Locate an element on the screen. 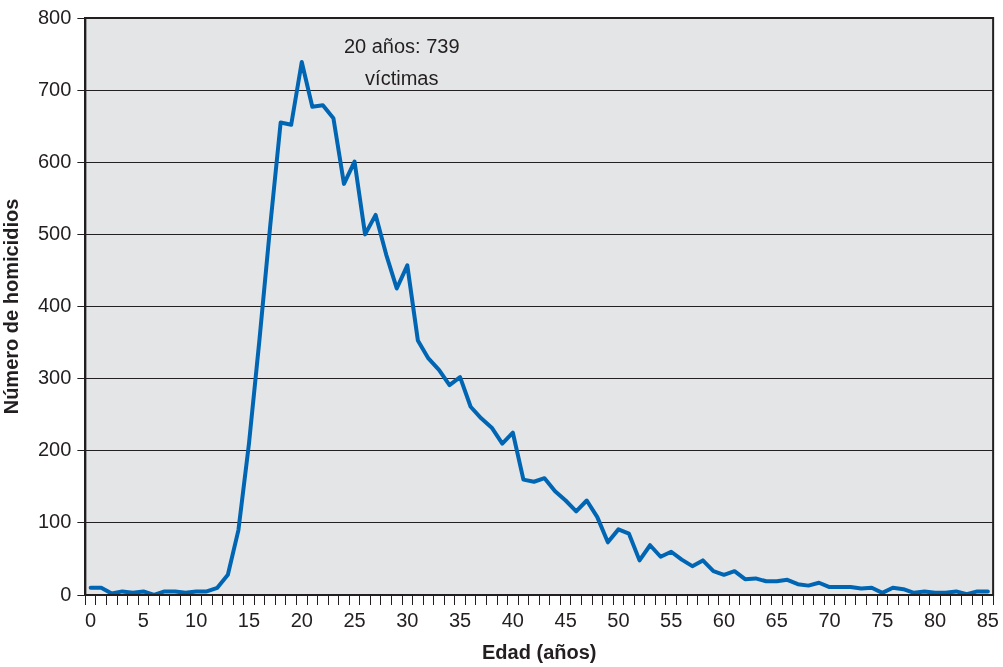 This screenshot has height=667, width=1003. y-tick-label: 800 is located at coordinates (54, 16).